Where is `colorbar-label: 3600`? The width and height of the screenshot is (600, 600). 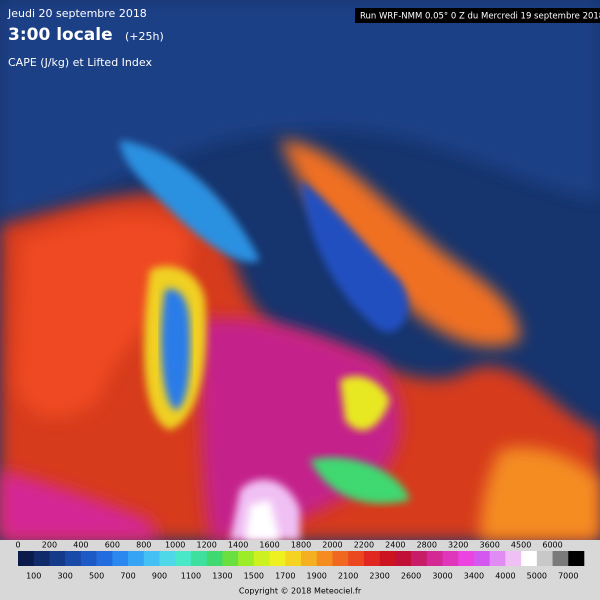
colorbar-label: 3600 is located at coordinates (489, 545).